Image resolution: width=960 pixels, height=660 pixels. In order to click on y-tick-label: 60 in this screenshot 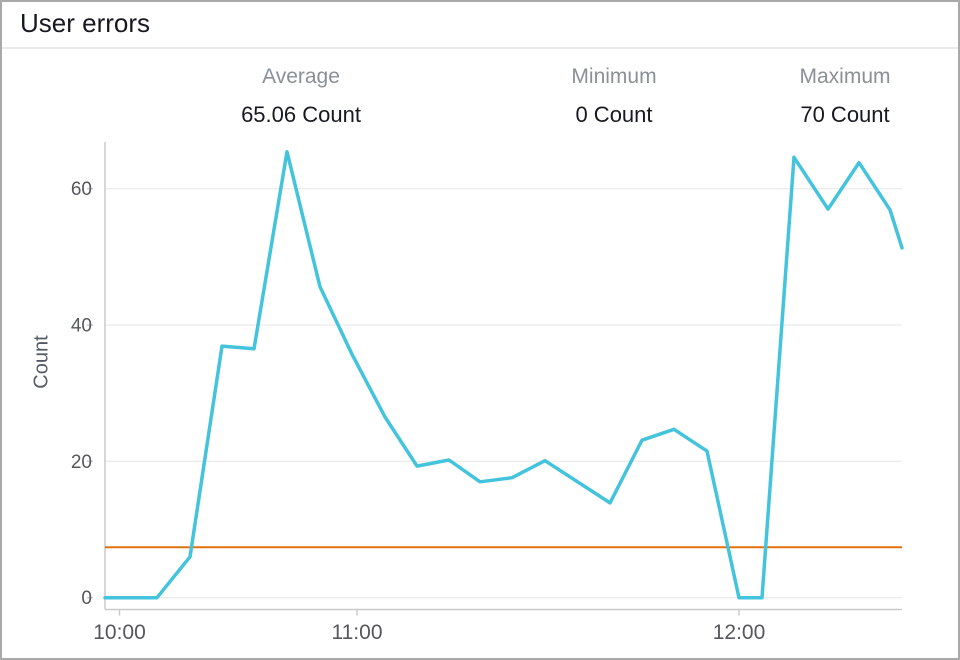, I will do `click(81, 189)`.